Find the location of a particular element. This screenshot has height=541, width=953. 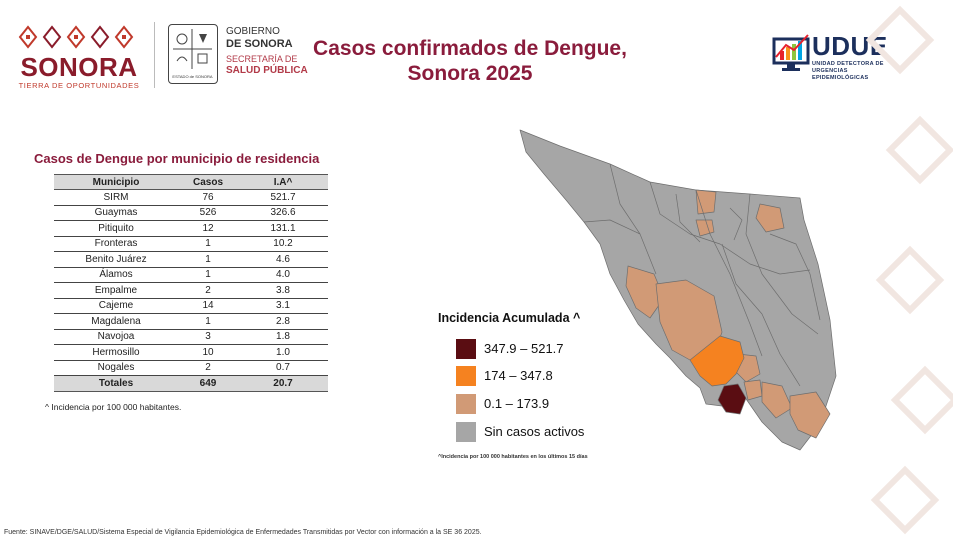

cell-municipio: Guaymas is located at coordinates (116, 213).